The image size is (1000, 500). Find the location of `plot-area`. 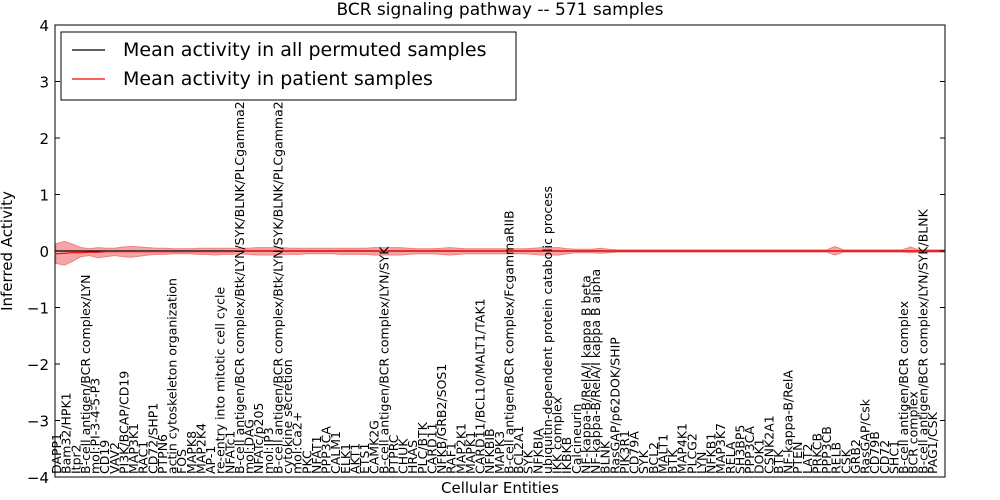

plot-area is located at coordinates (500, 253).